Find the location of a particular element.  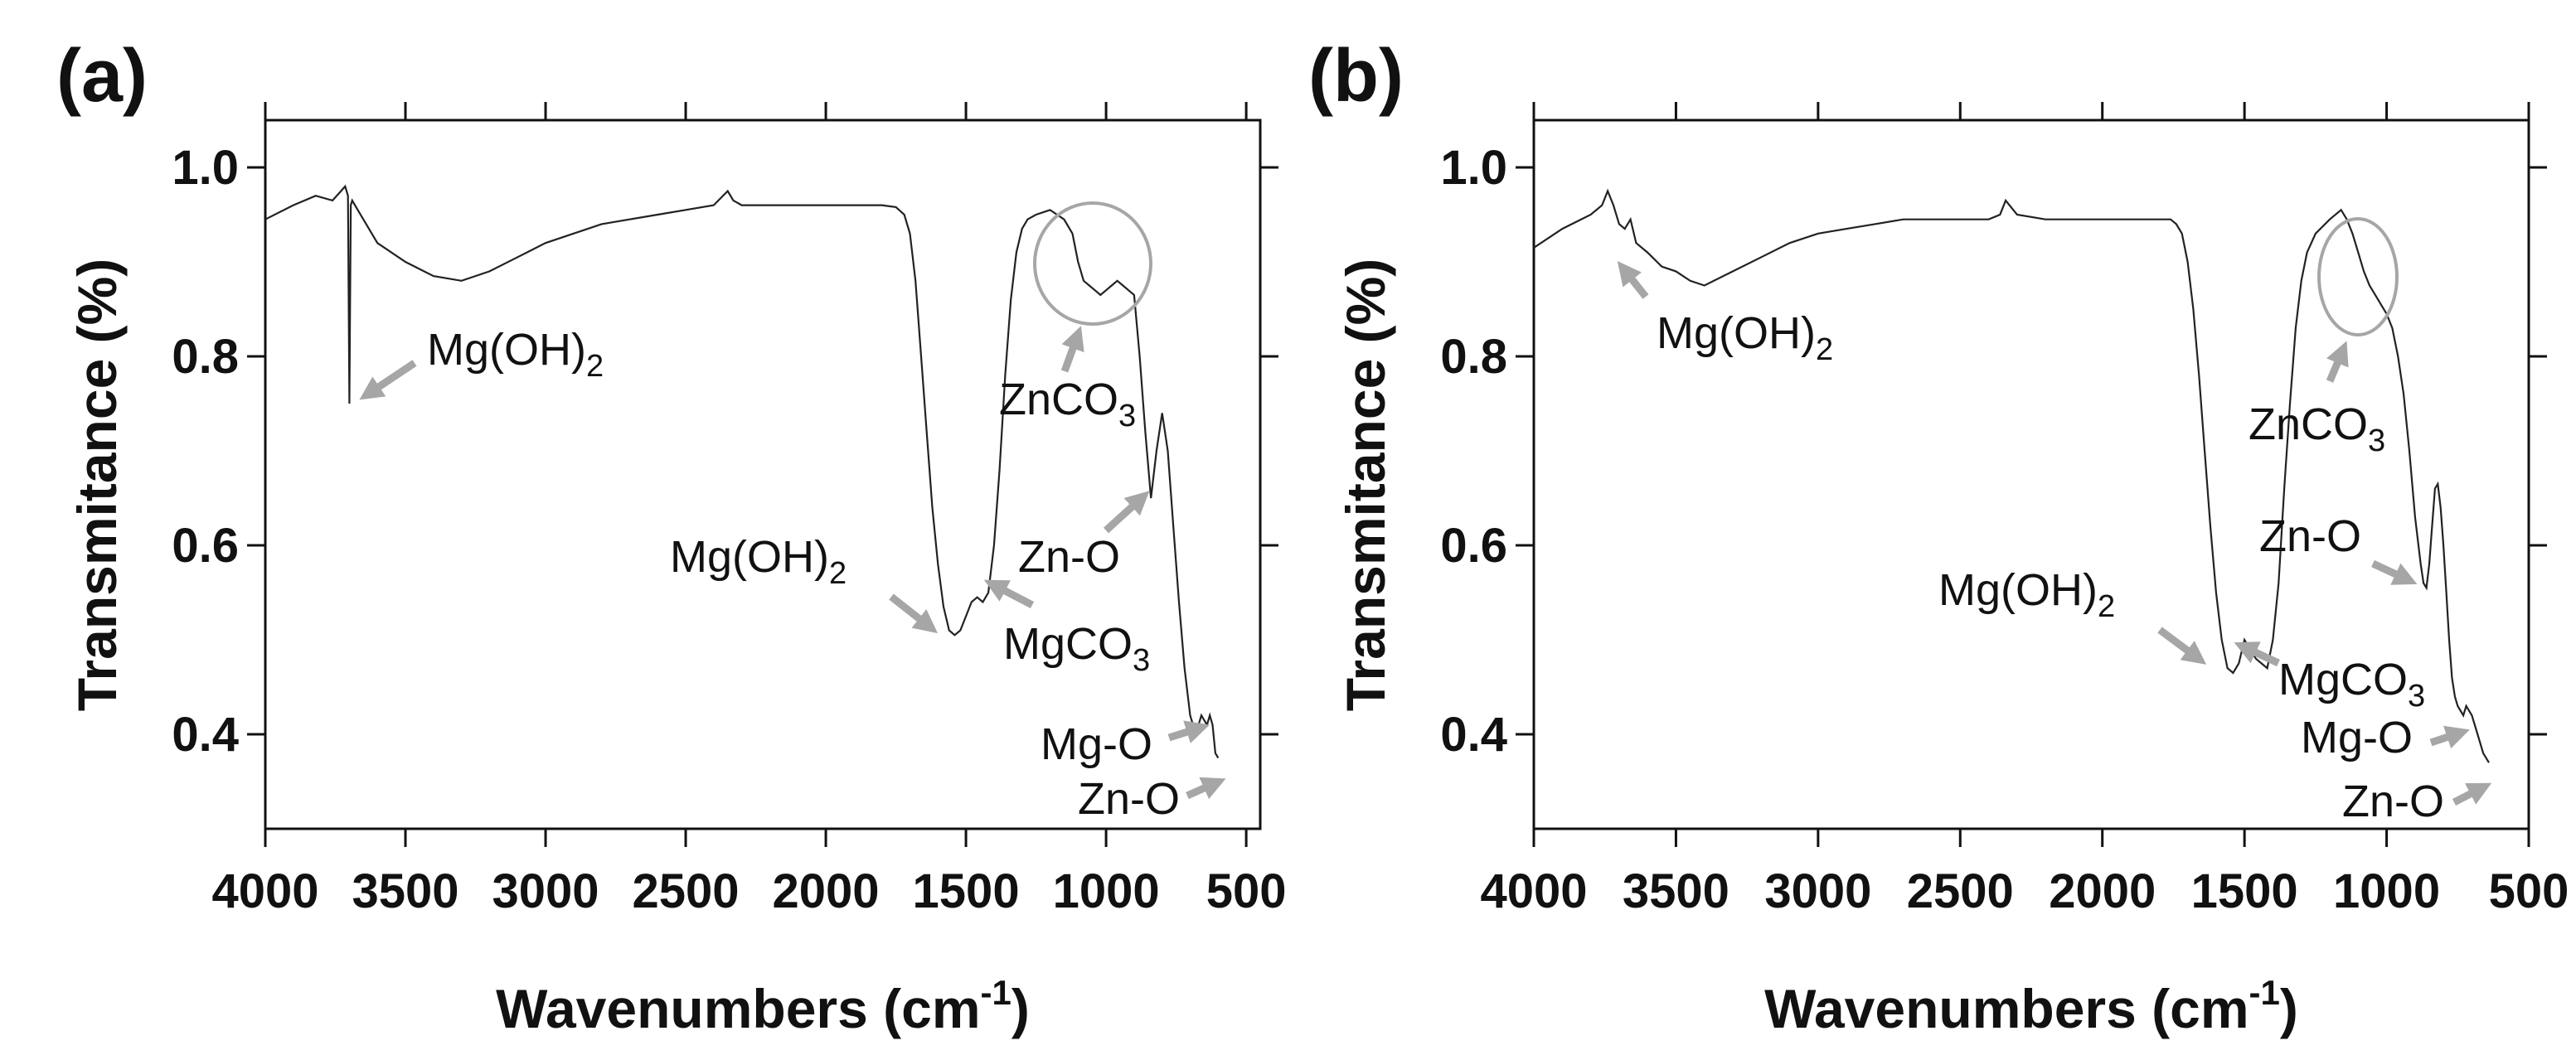

annotation-mgoh2-b: Mg(OH)2 is located at coordinates (1745, 337).